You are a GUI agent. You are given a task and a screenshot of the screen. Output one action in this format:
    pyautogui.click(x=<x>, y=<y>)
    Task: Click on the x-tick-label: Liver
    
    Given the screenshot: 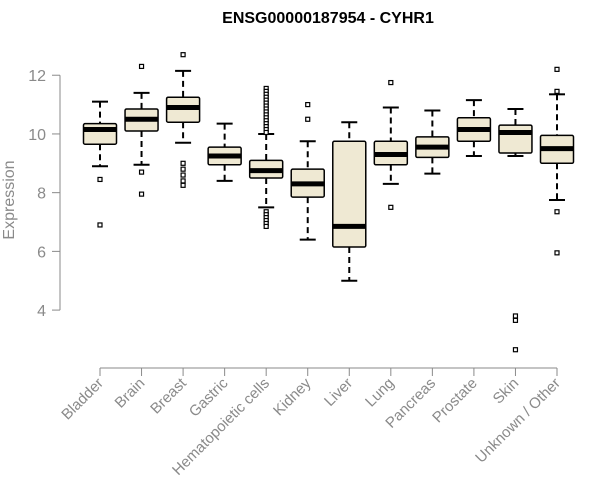 What is the action you would take?
    pyautogui.click(x=338, y=392)
    